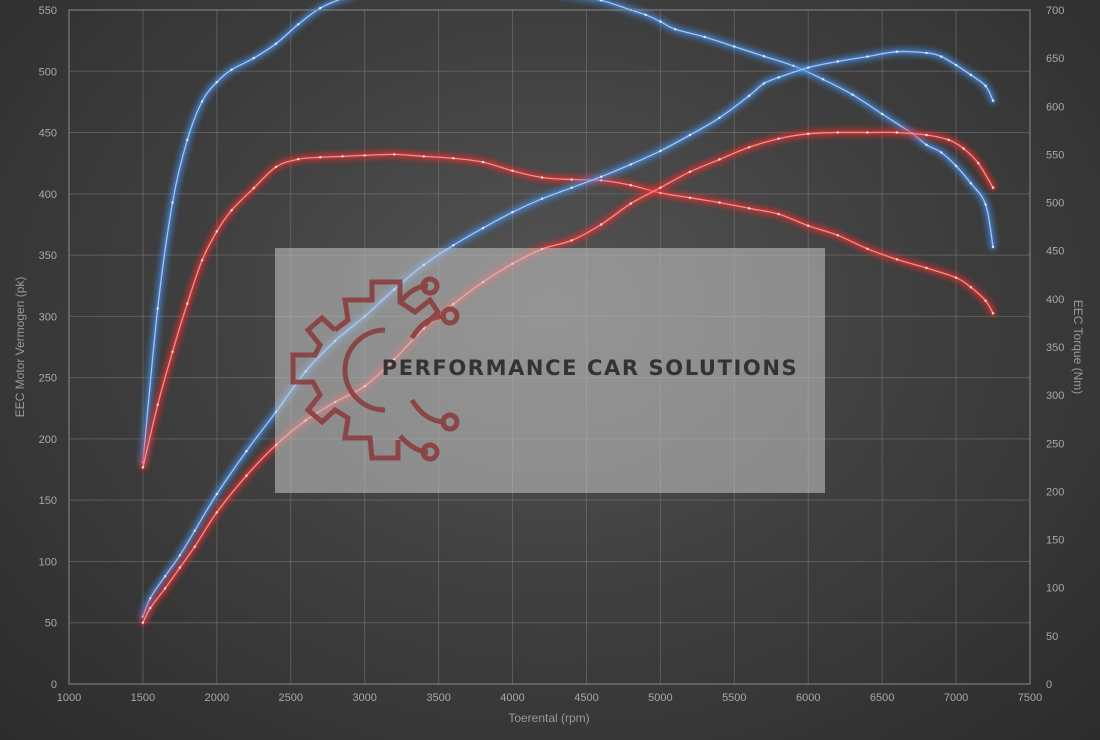 This screenshot has height=740, width=1100. I want to click on left-tick-label: 450, so click(48, 134).